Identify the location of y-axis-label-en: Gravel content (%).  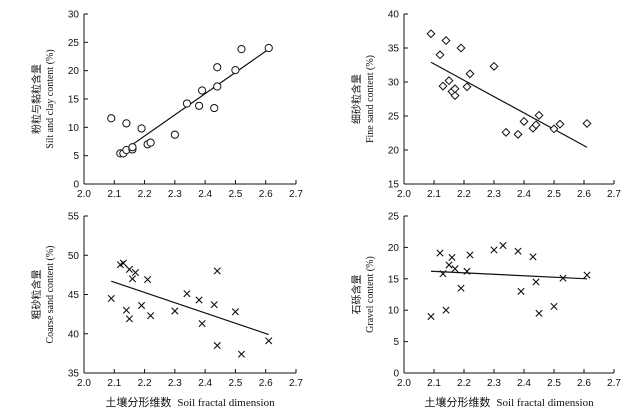
(370, 294).